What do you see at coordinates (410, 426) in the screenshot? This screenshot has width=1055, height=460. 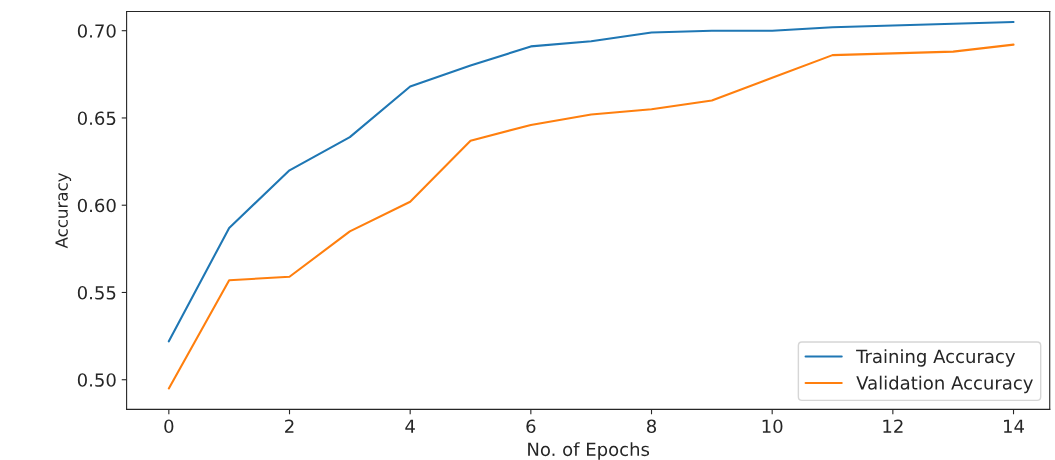 I see `x-tick-label: 4` at bounding box center [410, 426].